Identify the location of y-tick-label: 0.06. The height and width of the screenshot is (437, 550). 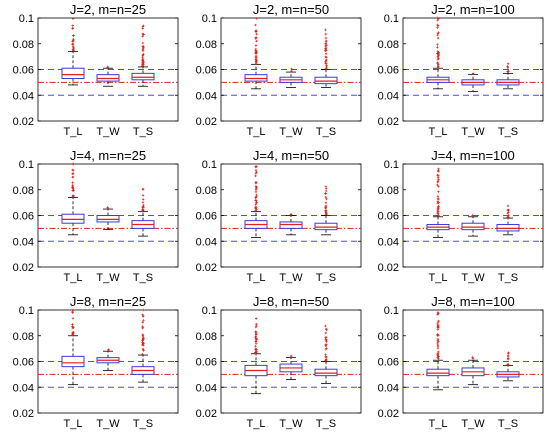
(206, 71).